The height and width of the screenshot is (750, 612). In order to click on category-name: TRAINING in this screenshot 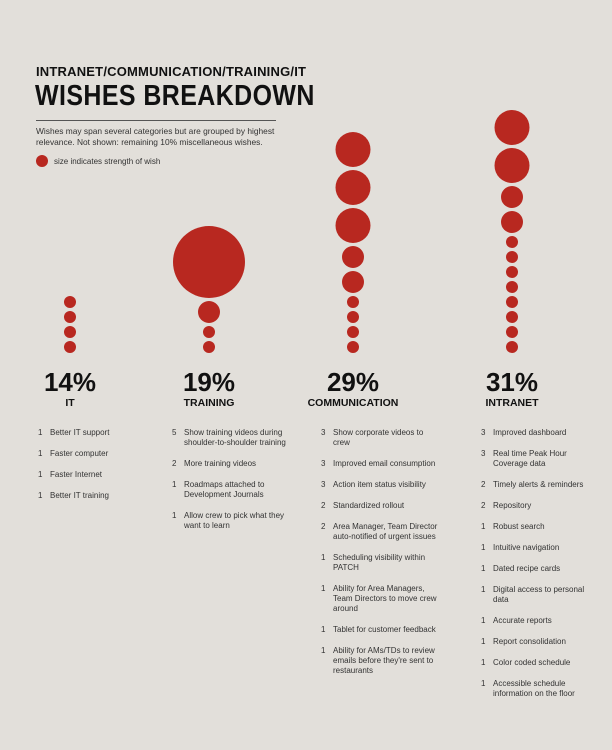, I will do `click(209, 403)`.